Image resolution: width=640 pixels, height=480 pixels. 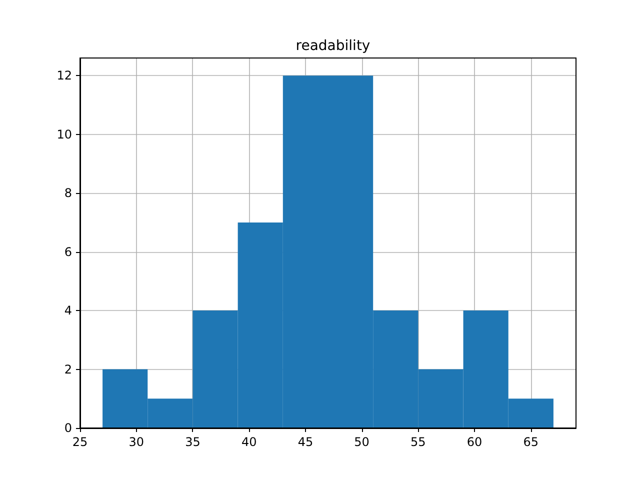 What do you see at coordinates (64, 75) in the screenshot?
I see `y-tick-label: 12` at bounding box center [64, 75].